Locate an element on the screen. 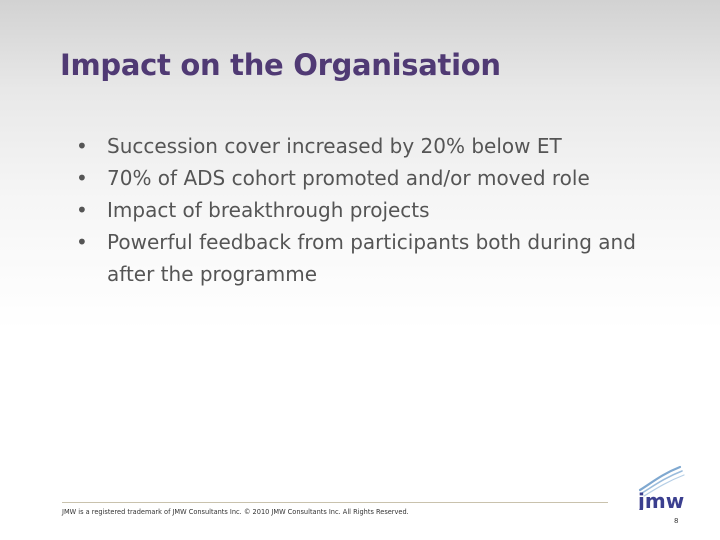 This screenshot has width=720, height=540. footer-divider is located at coordinates (335, 502).